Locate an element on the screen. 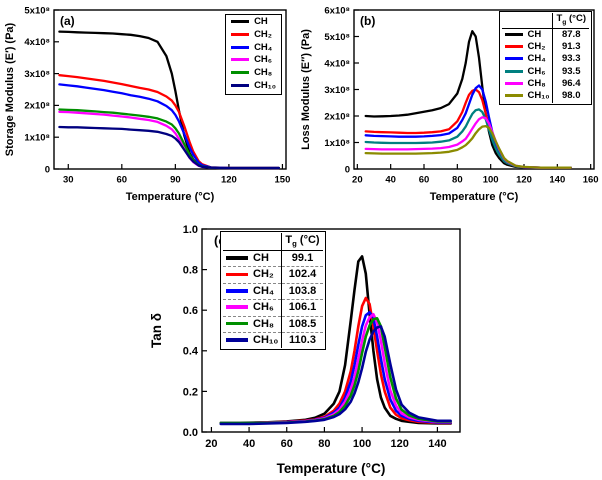  x-tick-label: 120 is located at coordinates (229, 180).